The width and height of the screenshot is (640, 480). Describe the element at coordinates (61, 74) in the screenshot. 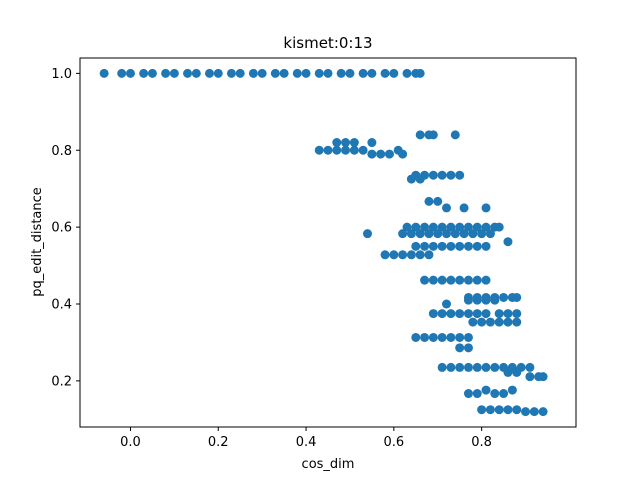

I see `y-tick-label: 1.0` at that location.